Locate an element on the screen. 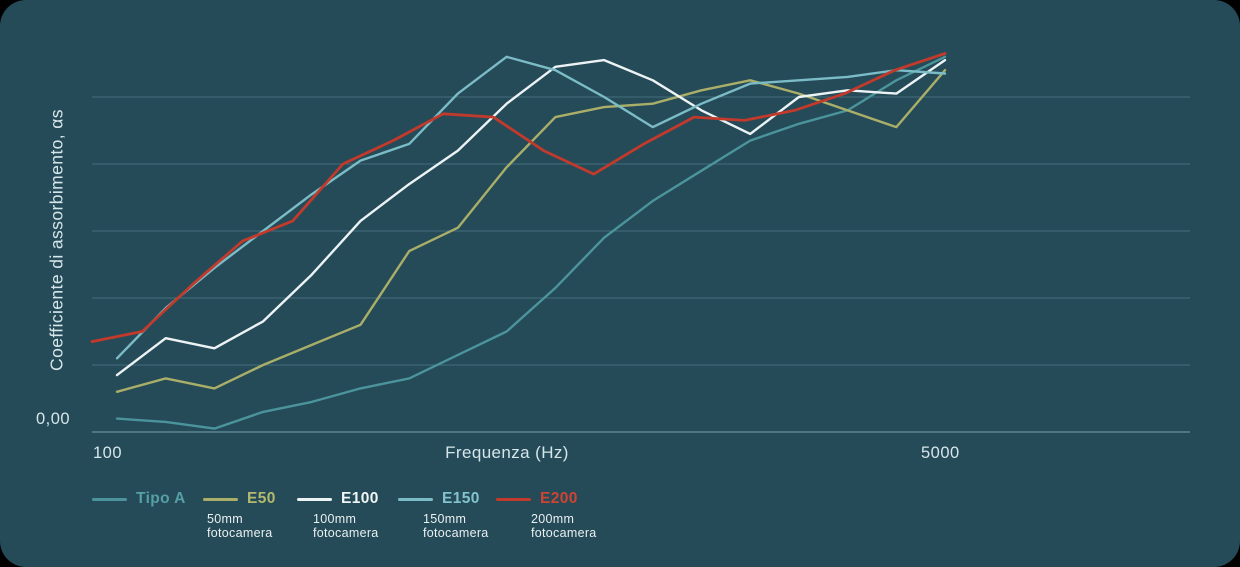  legend-swatch-e100 is located at coordinates (314, 499).